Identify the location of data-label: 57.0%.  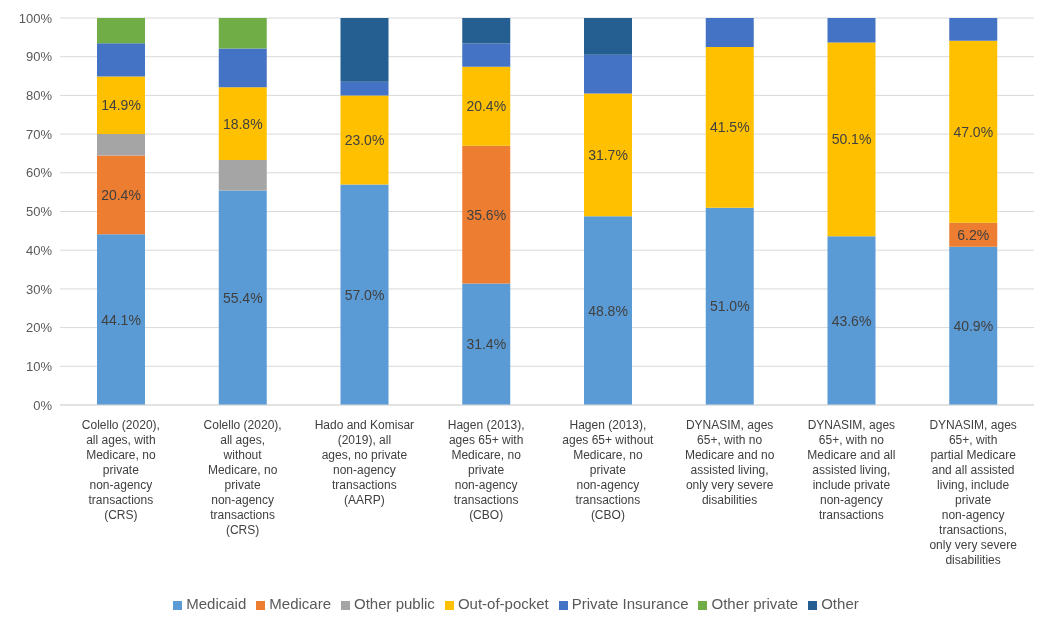
(364, 294).